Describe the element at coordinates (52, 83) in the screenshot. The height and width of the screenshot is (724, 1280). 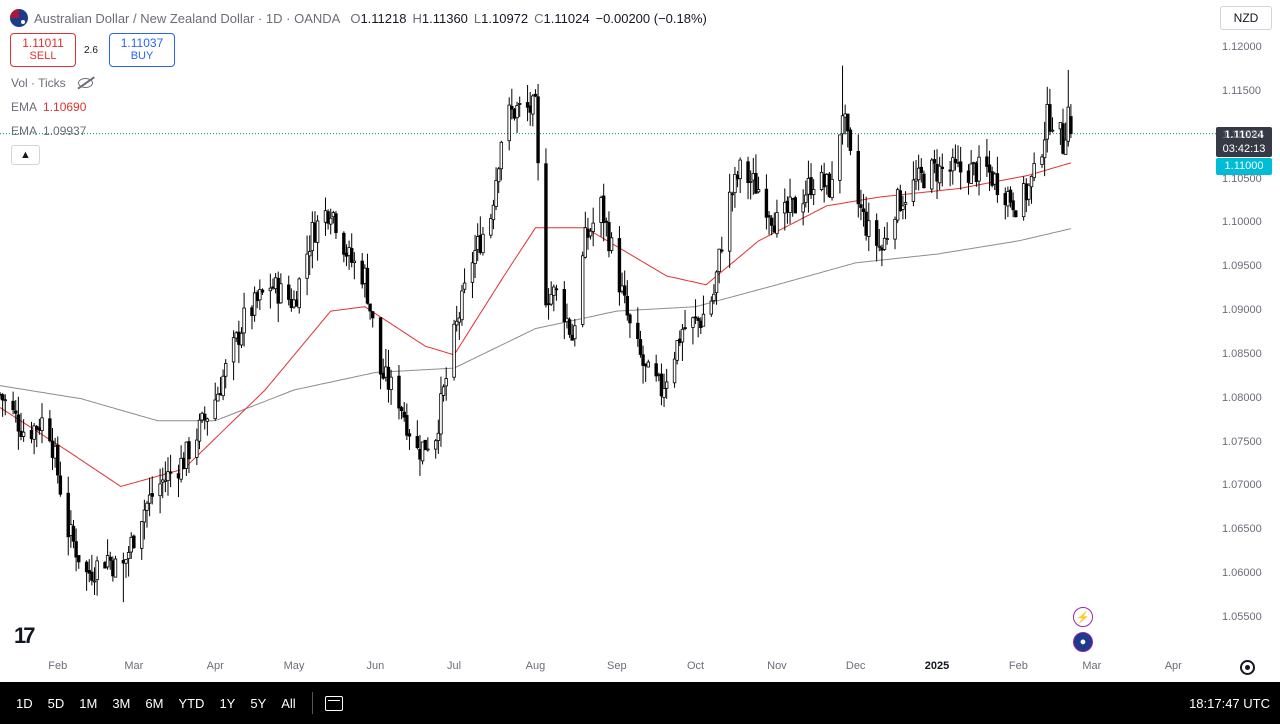
I see `volume-indicator-legend: Vol · Ticks` at that location.